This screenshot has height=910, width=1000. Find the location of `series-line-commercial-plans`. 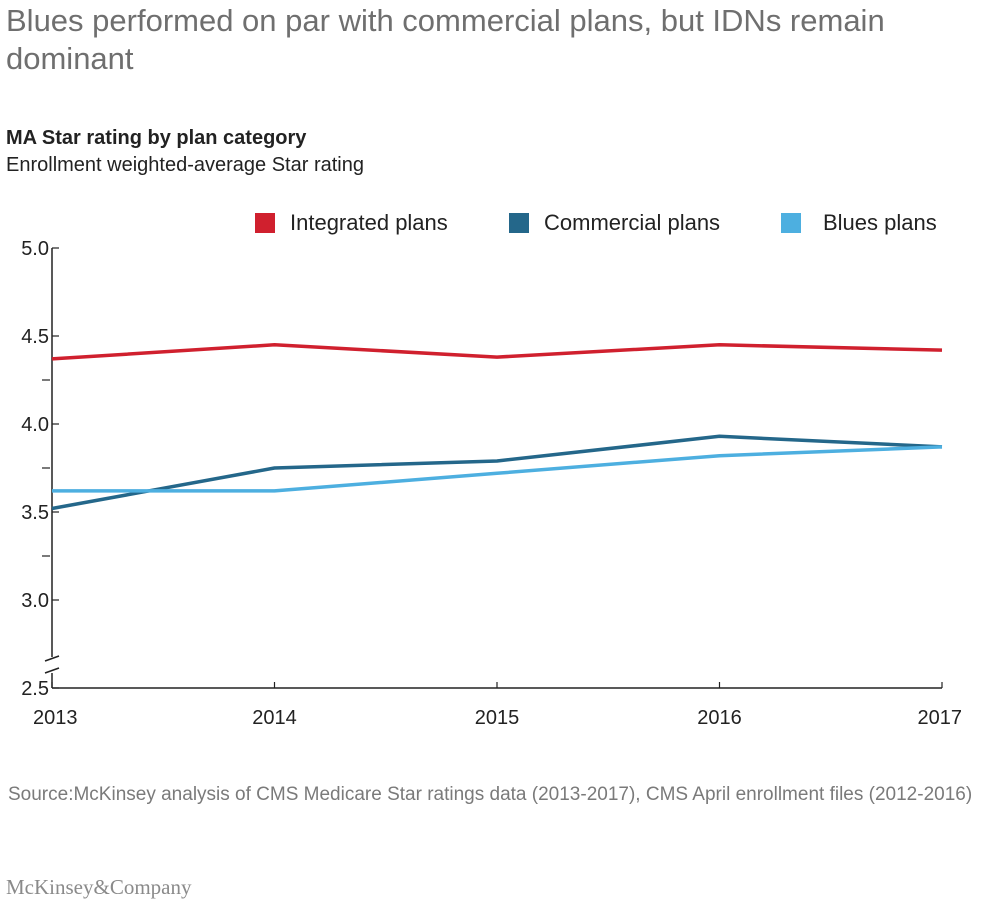

series-line-commercial-plans is located at coordinates (497, 472).